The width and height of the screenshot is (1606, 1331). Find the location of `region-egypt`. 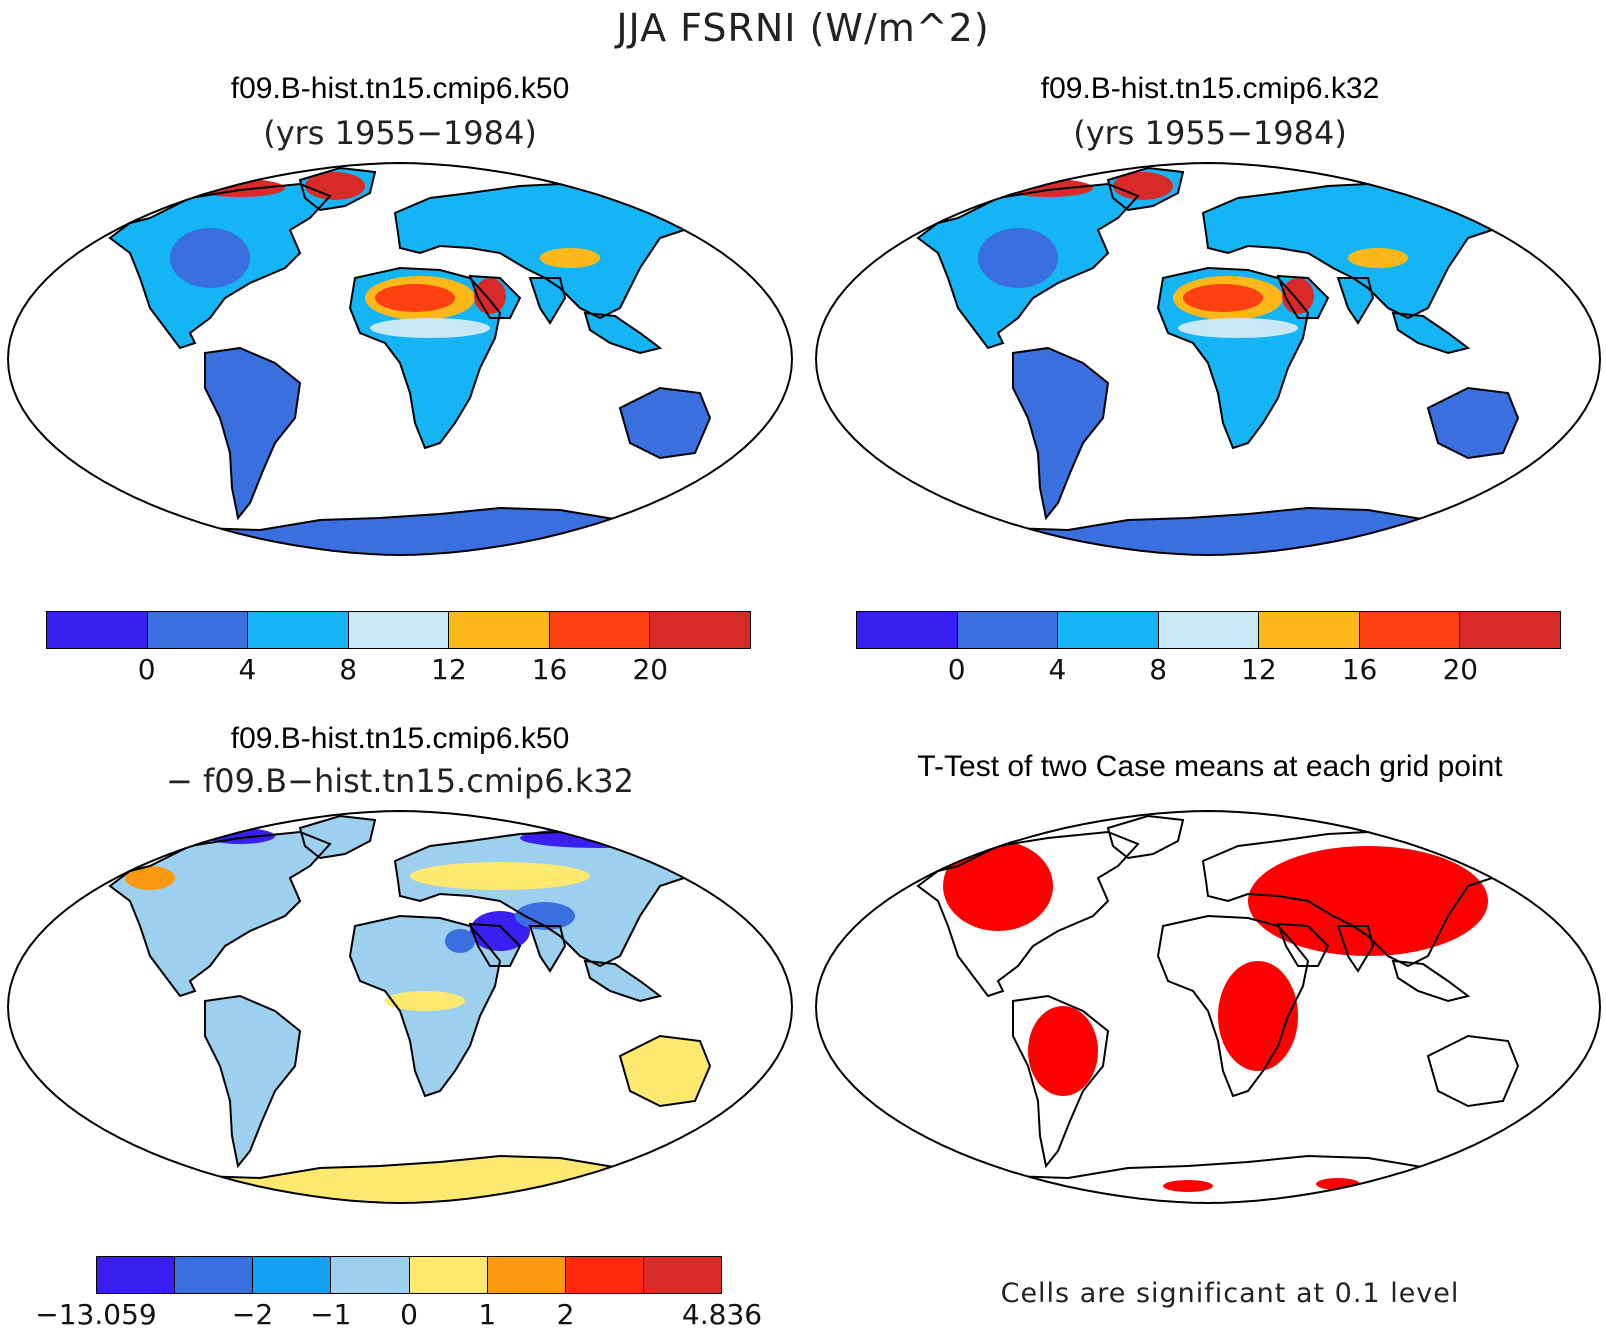

region-egypt is located at coordinates (460, 941).